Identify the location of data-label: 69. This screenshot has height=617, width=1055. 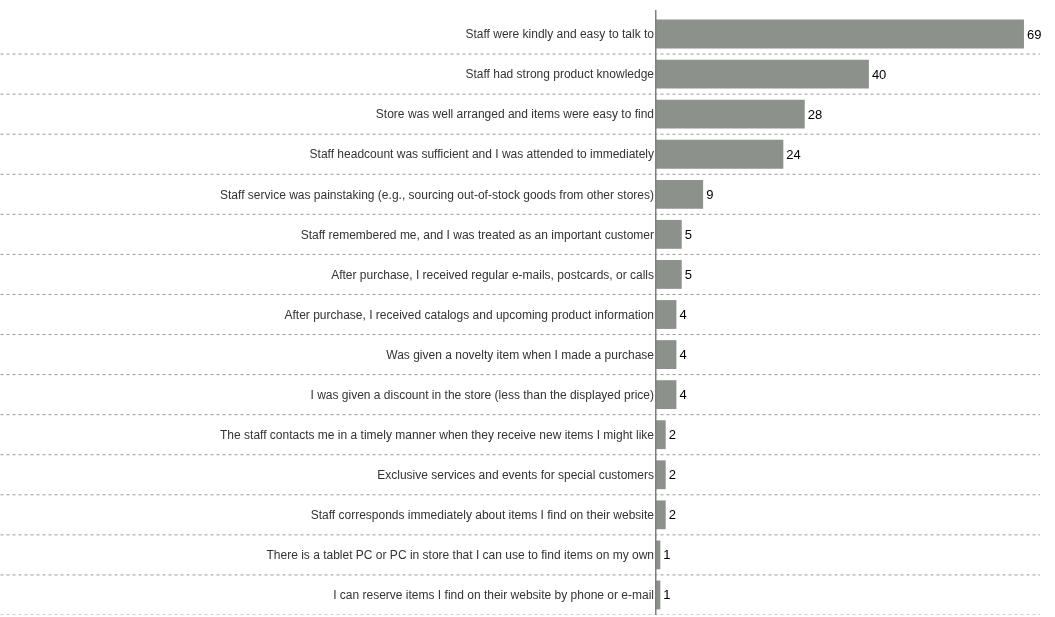
(1034, 34).